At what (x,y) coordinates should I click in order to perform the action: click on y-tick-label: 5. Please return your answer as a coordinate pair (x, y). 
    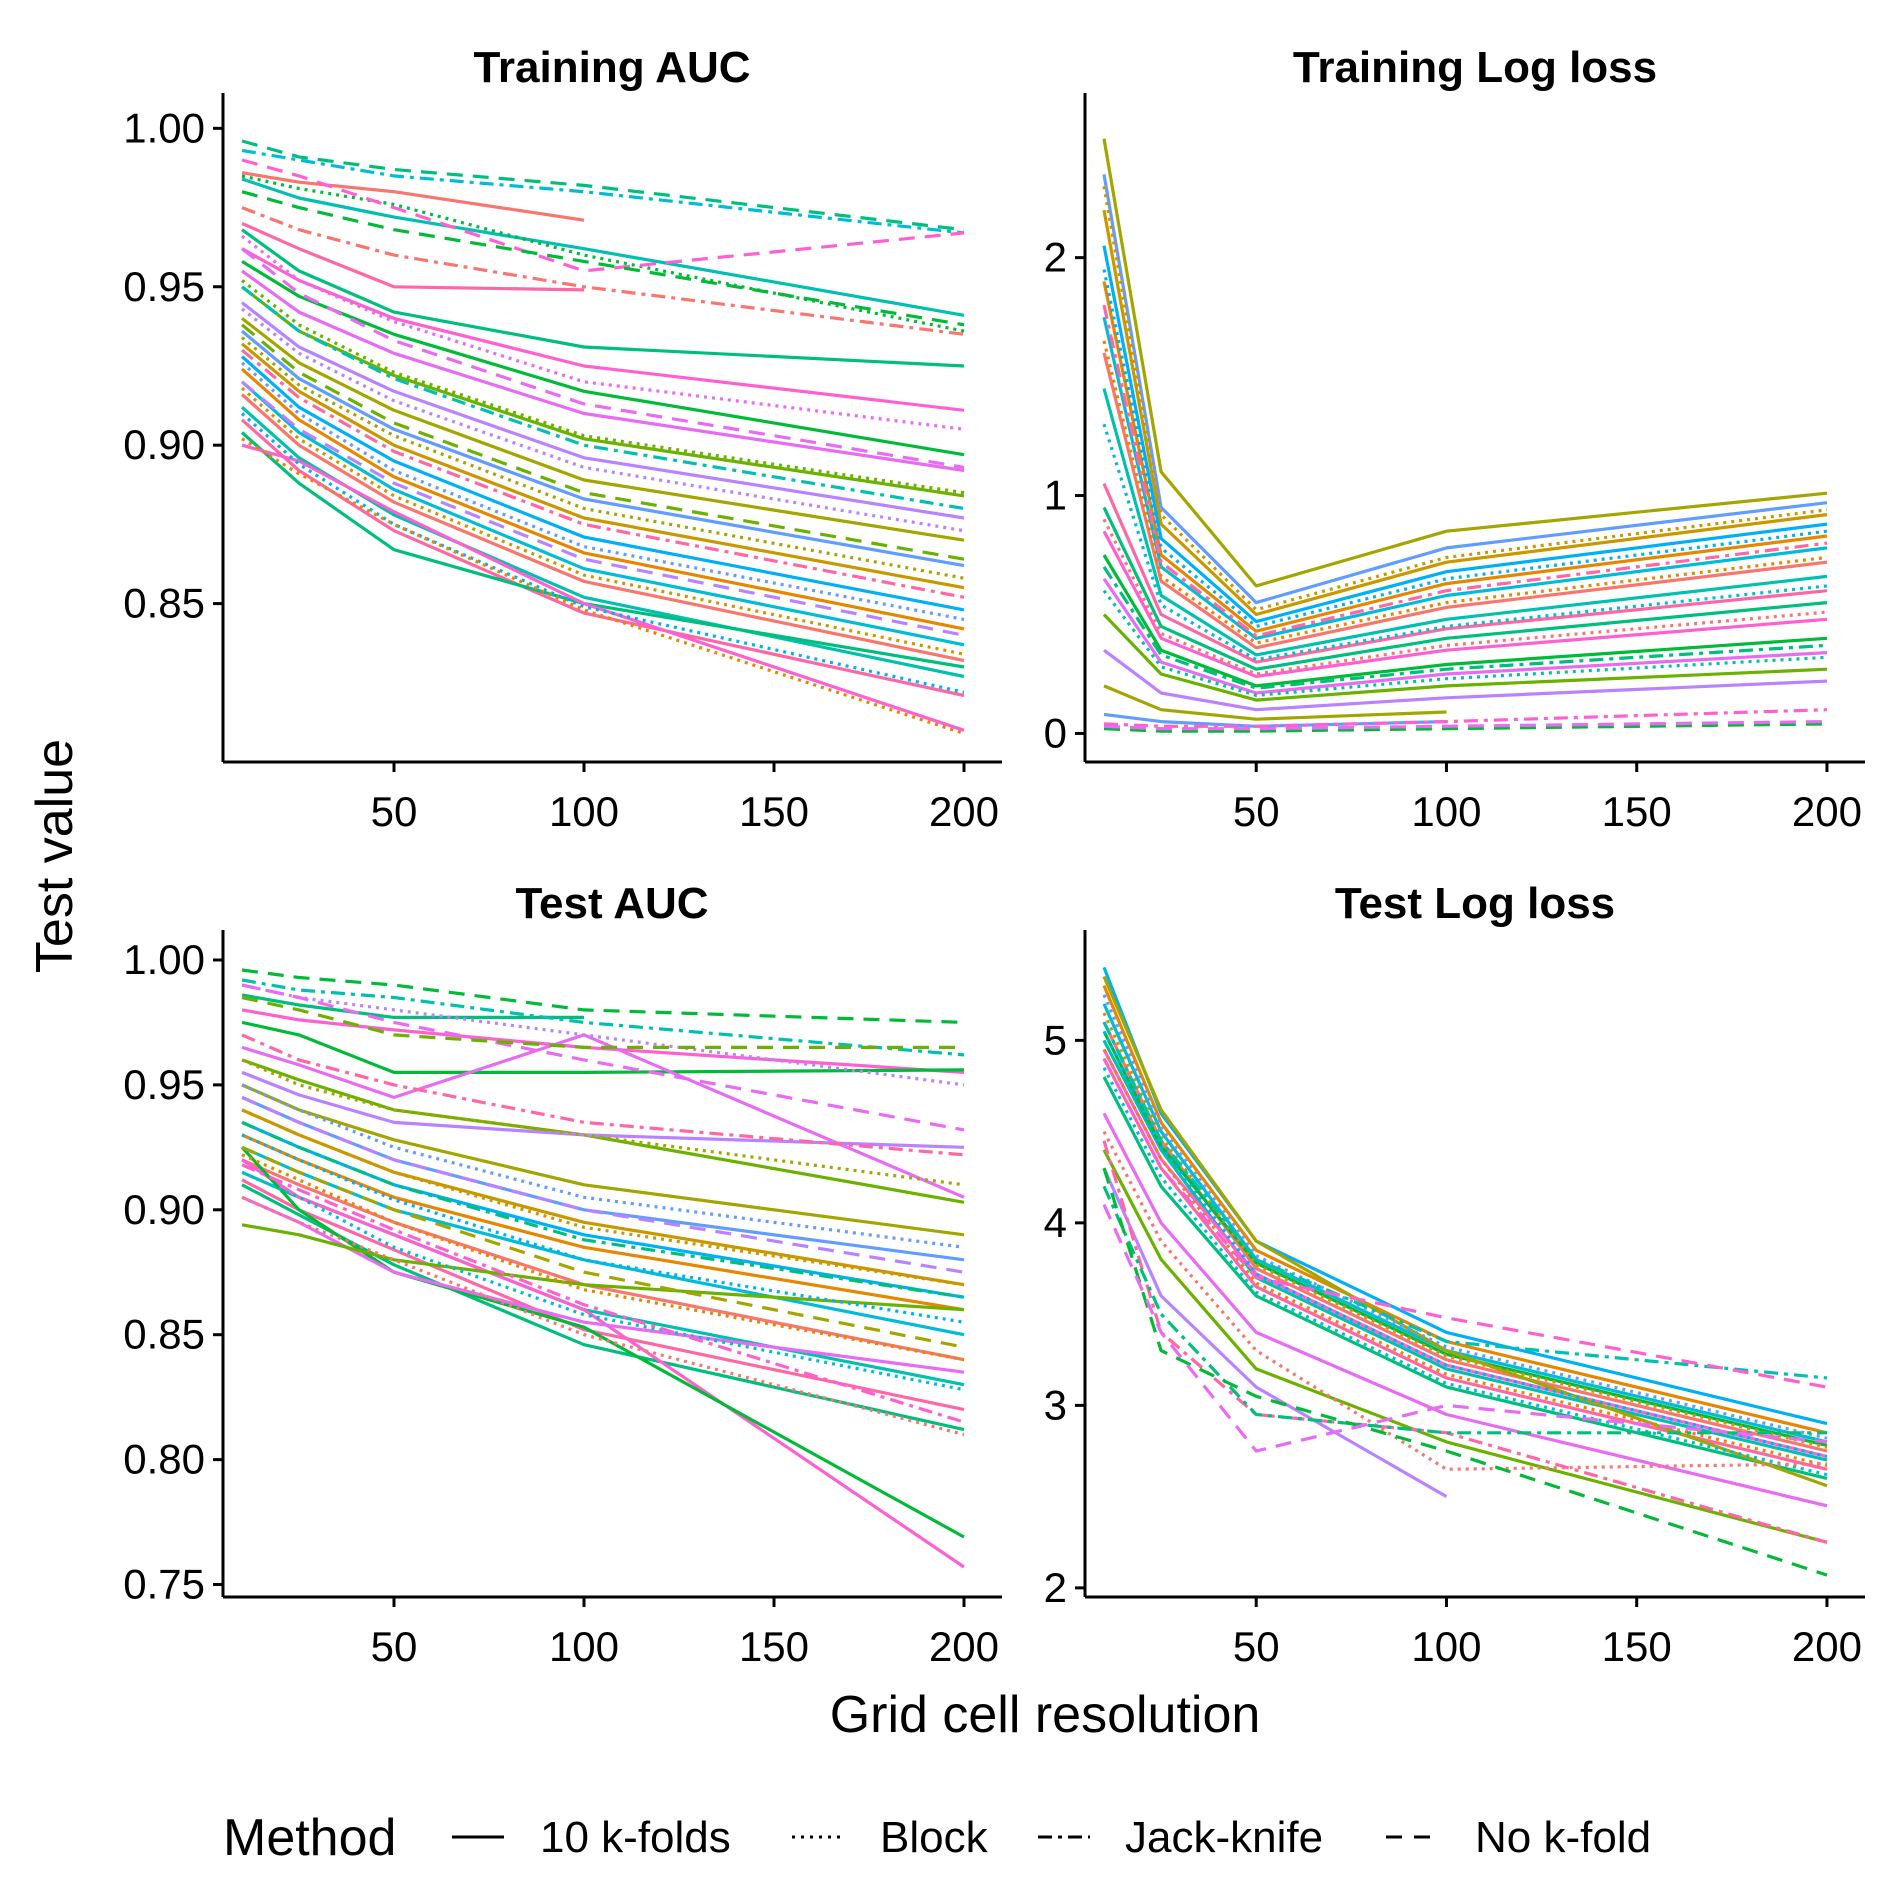
    Looking at the image, I should click on (1055, 1039).